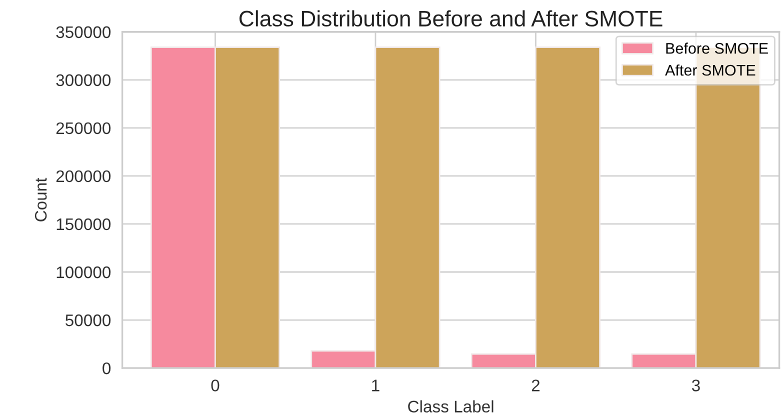 The image size is (784, 414). Describe the element at coordinates (40, 200) in the screenshot. I see `y-axis-title: Count` at that location.